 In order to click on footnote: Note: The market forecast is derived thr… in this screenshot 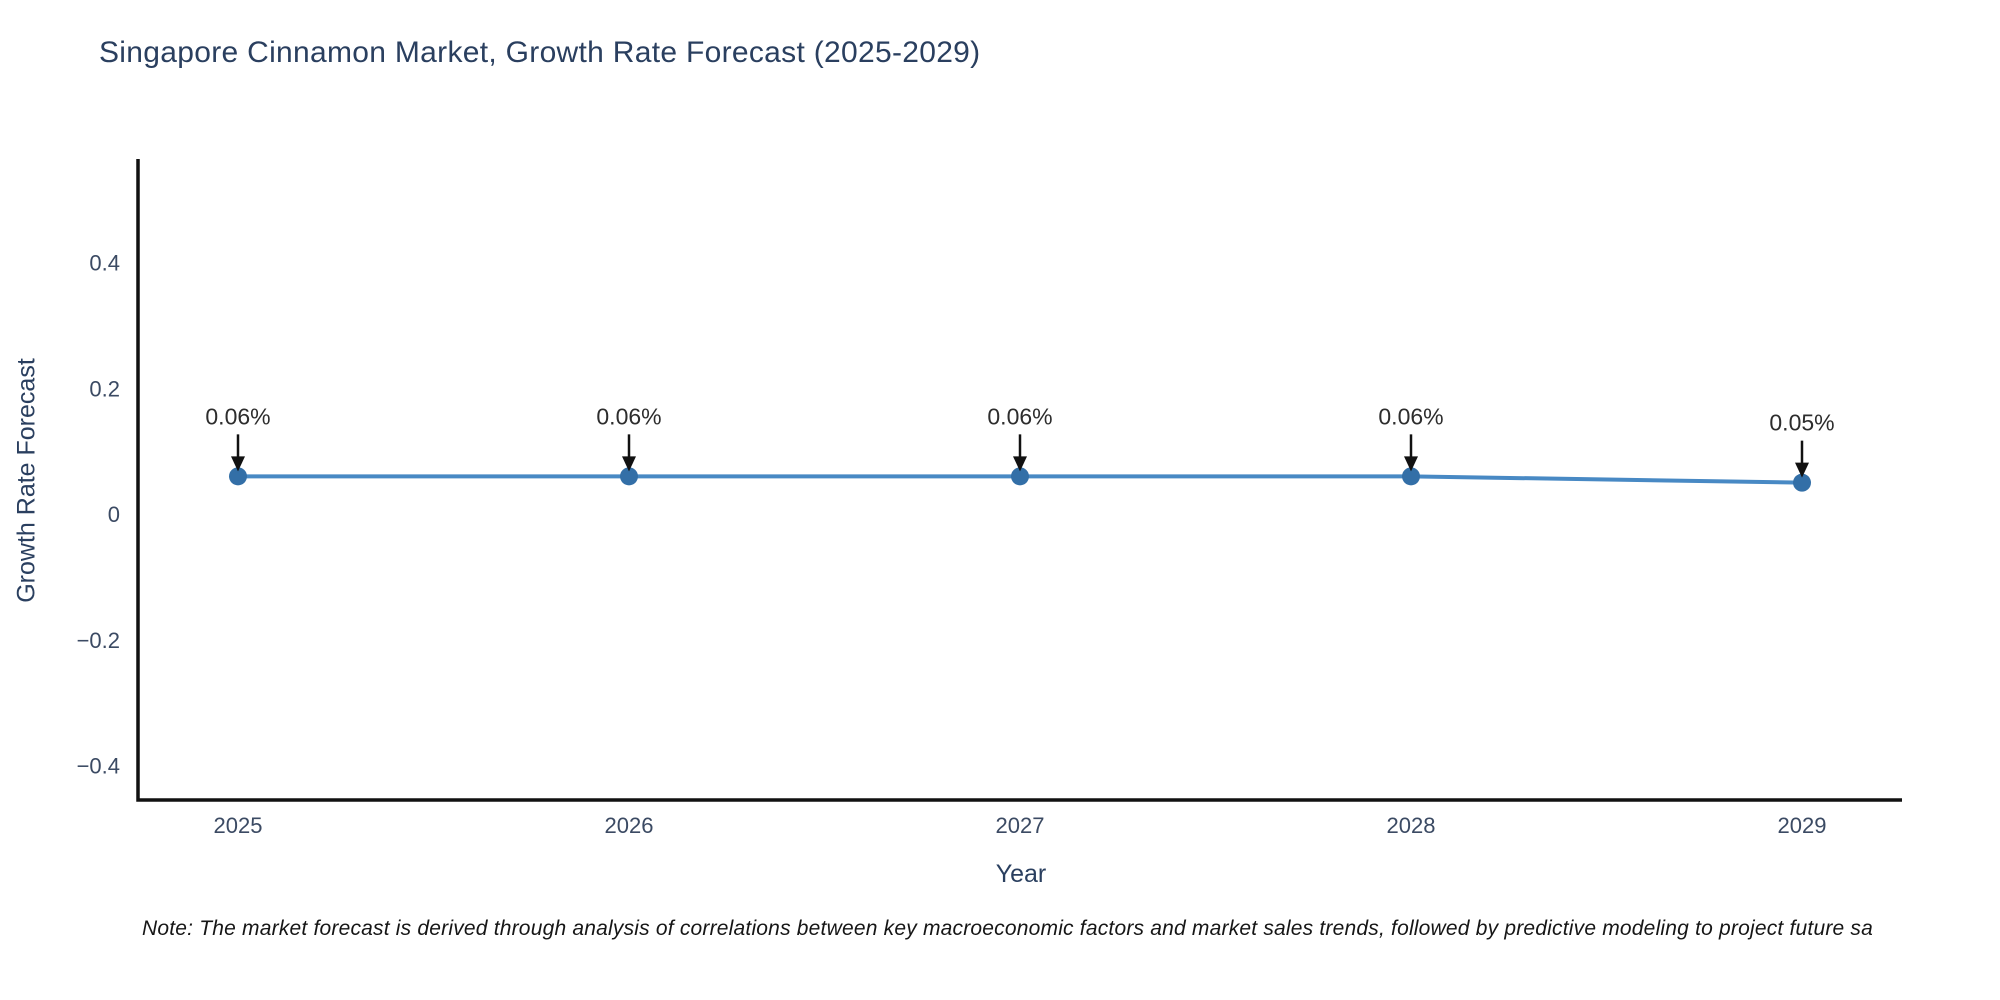, I will do `click(1008, 928)`.